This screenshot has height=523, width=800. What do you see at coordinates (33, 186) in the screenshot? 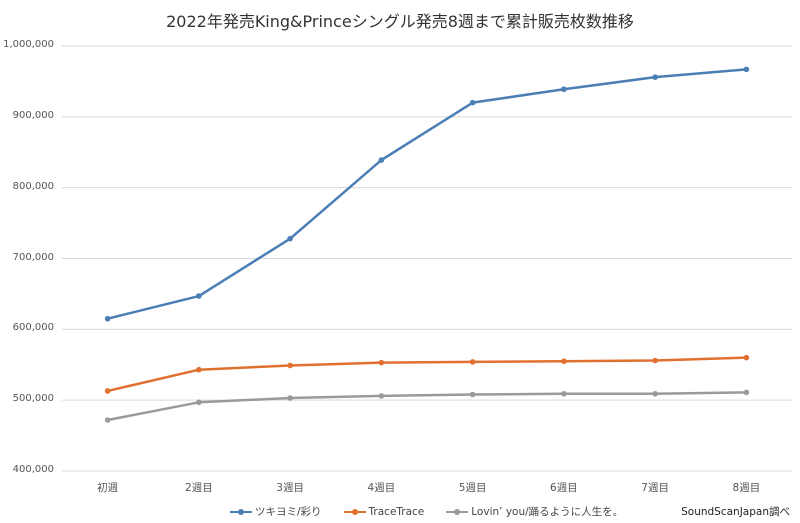
I see `y-tick-label: 800,000` at bounding box center [33, 186].